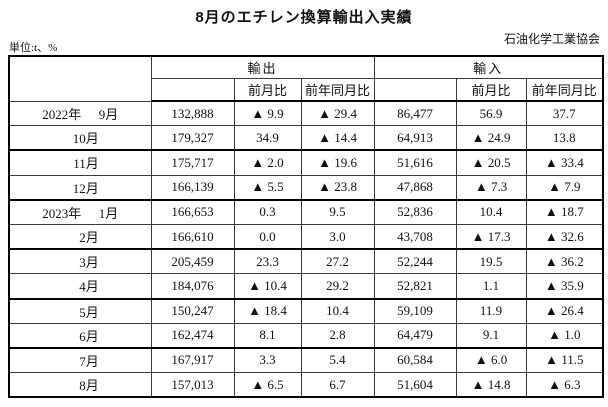  What do you see at coordinates (564, 261) in the screenshot?
I see `import-yoy-cell: ▲ 36.2` at bounding box center [564, 261].